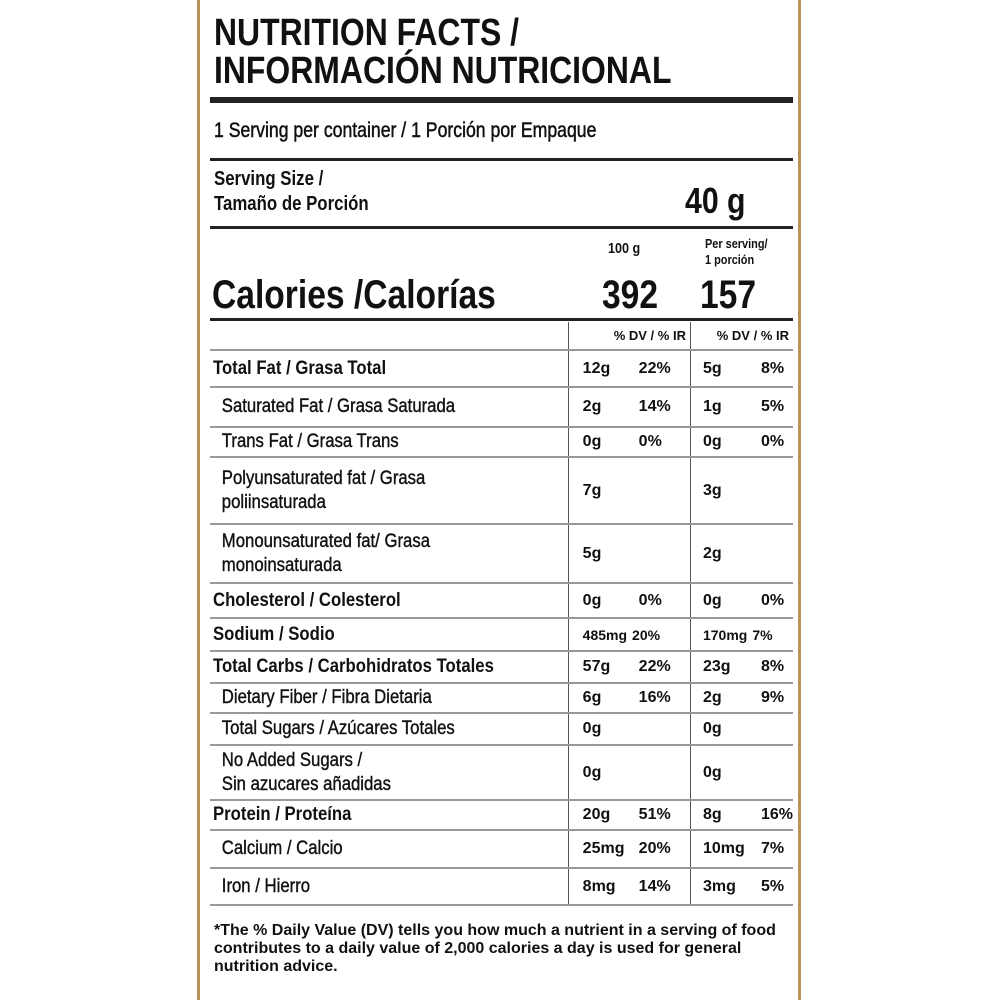 This screenshot has height=1000, width=1000. What do you see at coordinates (716, 666) in the screenshot?
I see `amount-serving: 23g` at bounding box center [716, 666].